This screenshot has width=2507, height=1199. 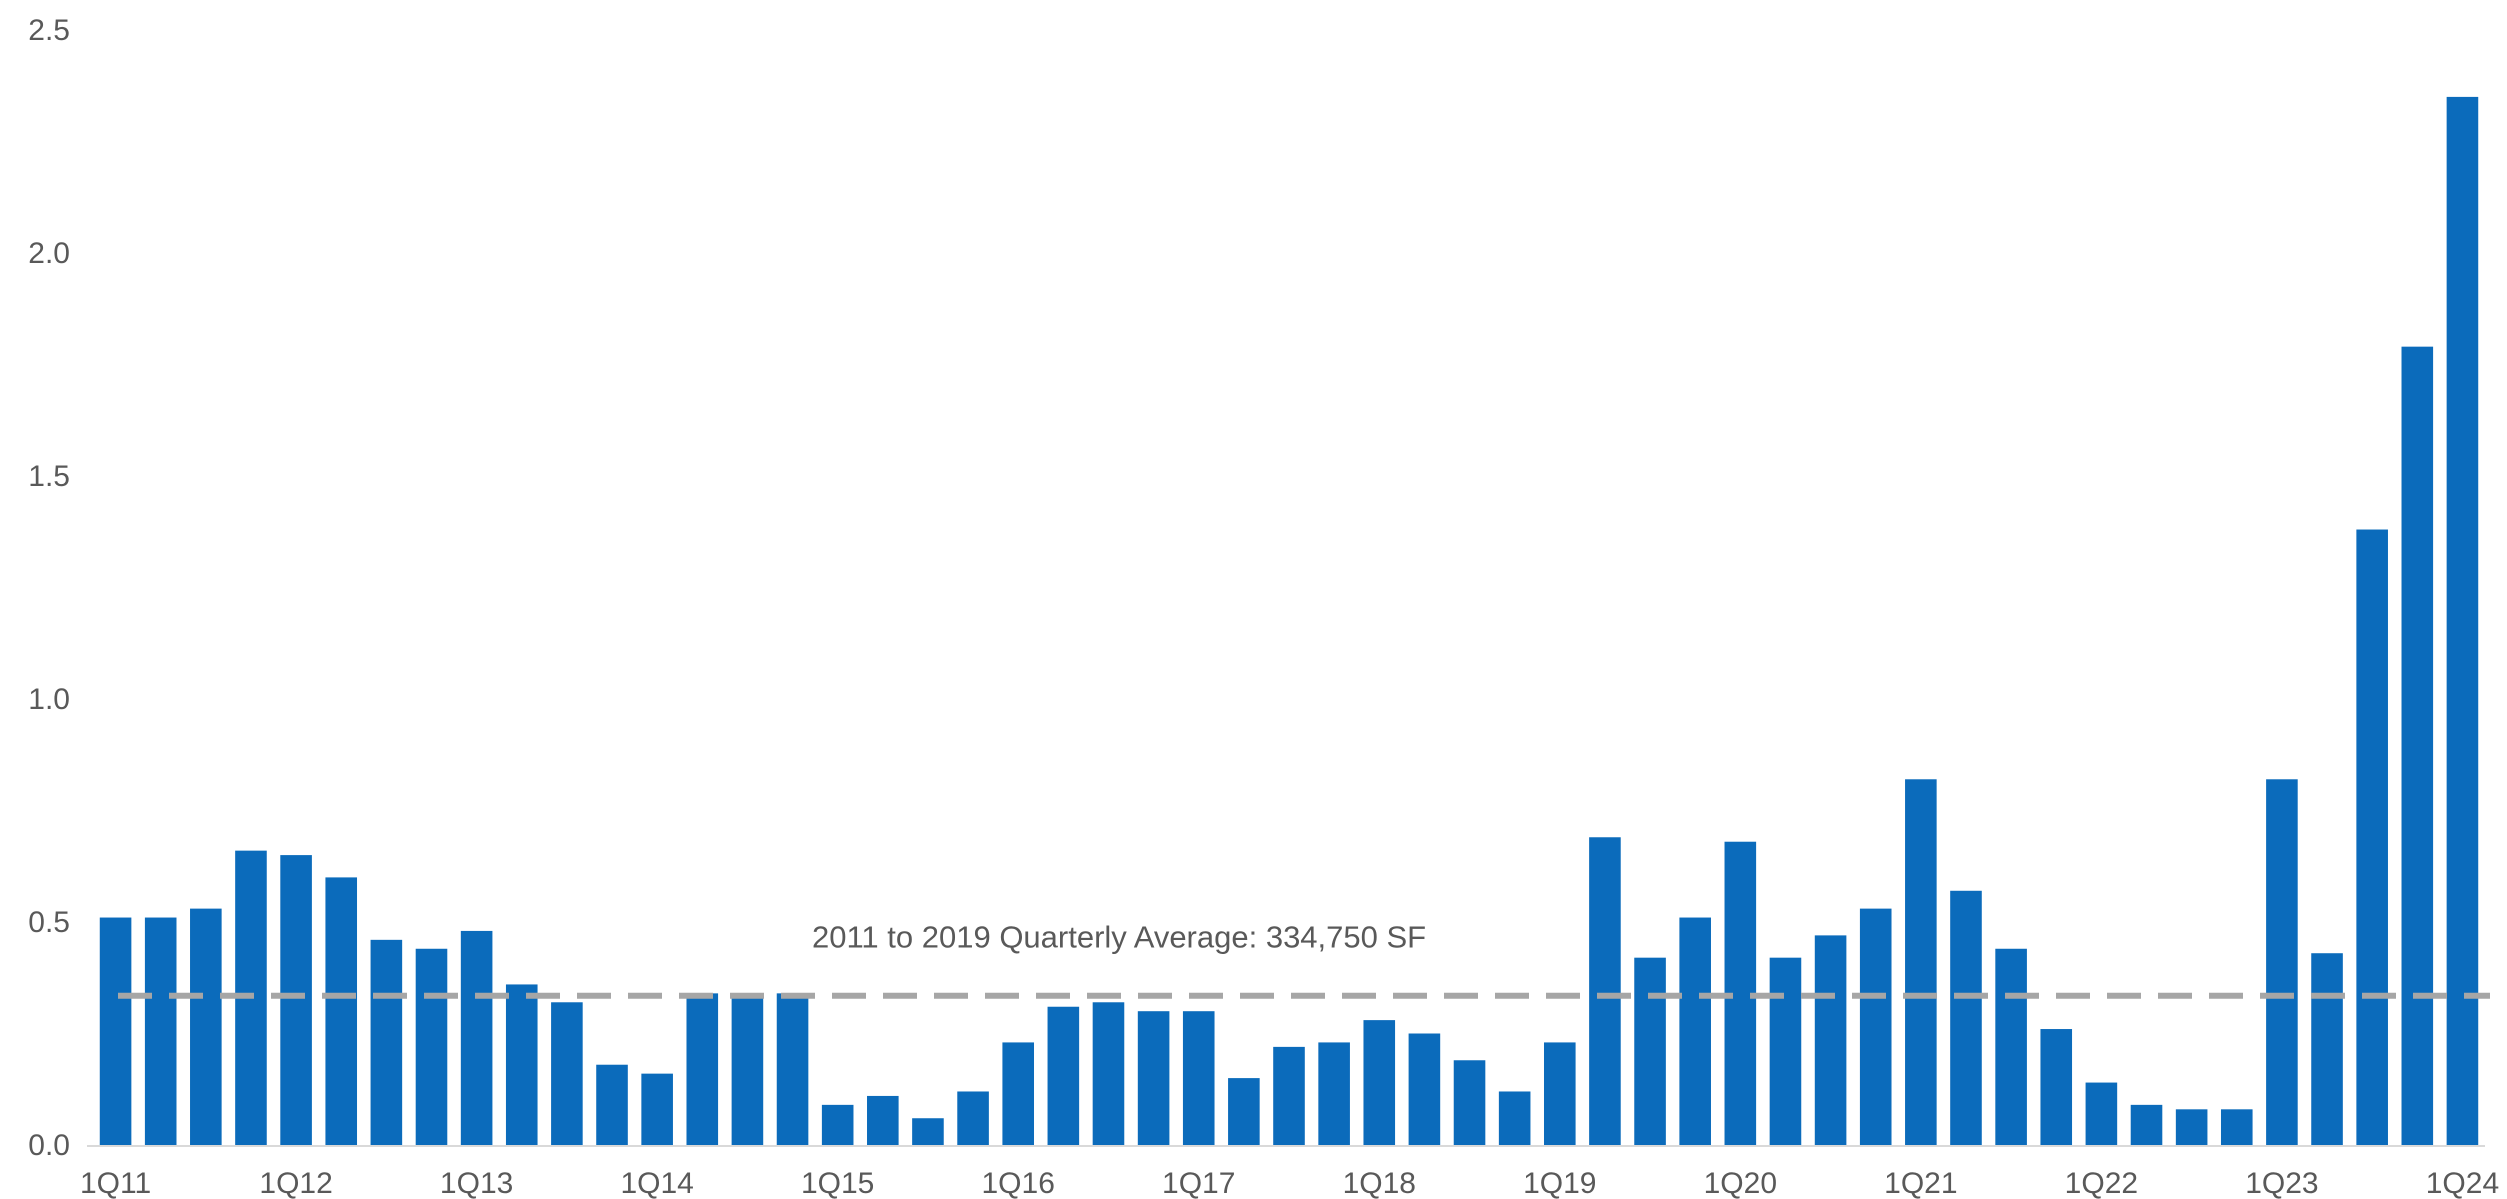 What do you see at coordinates (49, 30) in the screenshot?
I see `y-tick-label: 2.5` at bounding box center [49, 30].